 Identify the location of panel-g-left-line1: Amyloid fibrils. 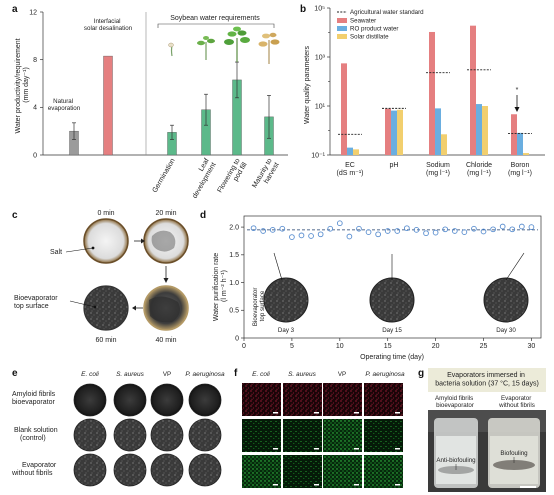
(454, 398).